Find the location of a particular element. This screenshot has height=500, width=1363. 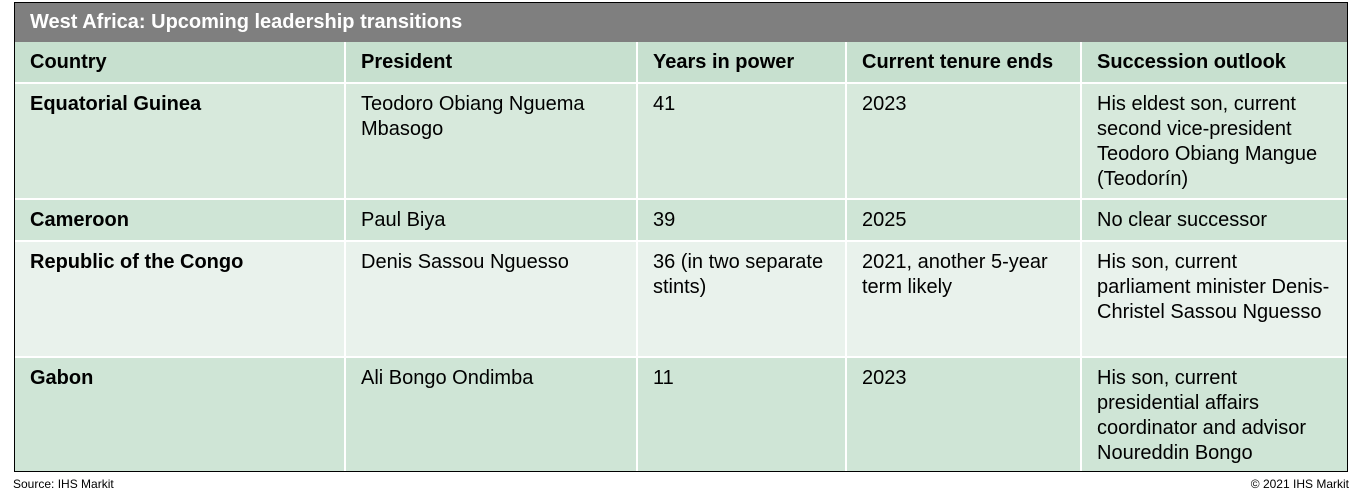

cell-country: Equatorial Guinea is located at coordinates (180, 141).